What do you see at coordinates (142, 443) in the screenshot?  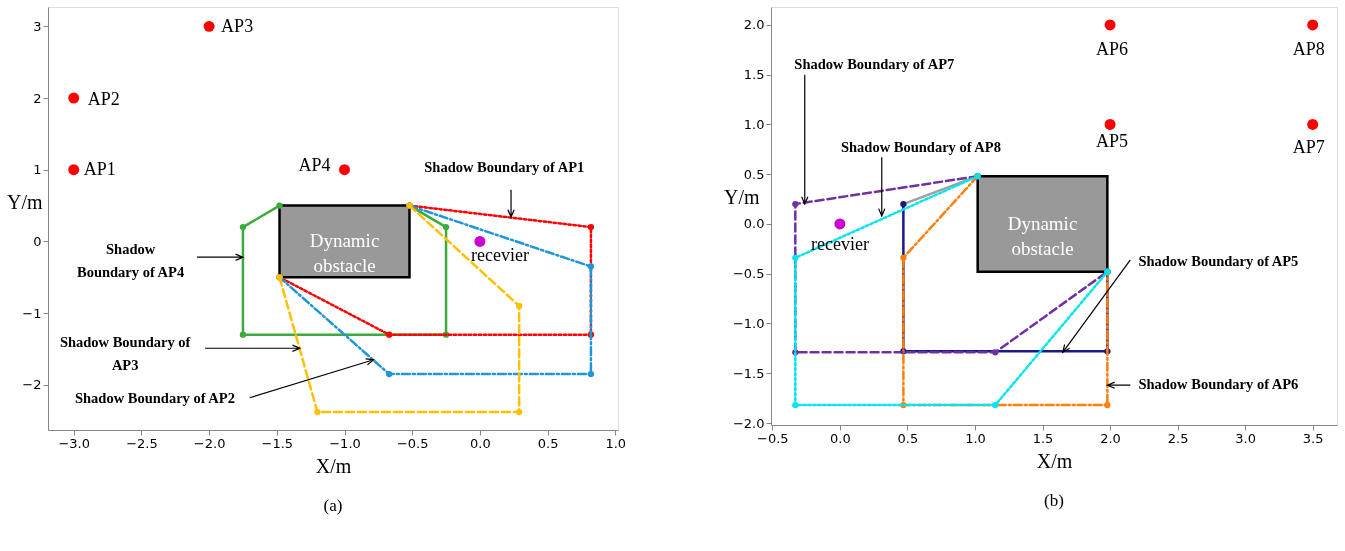 I see `x-tick-label: −2.5` at bounding box center [142, 443].